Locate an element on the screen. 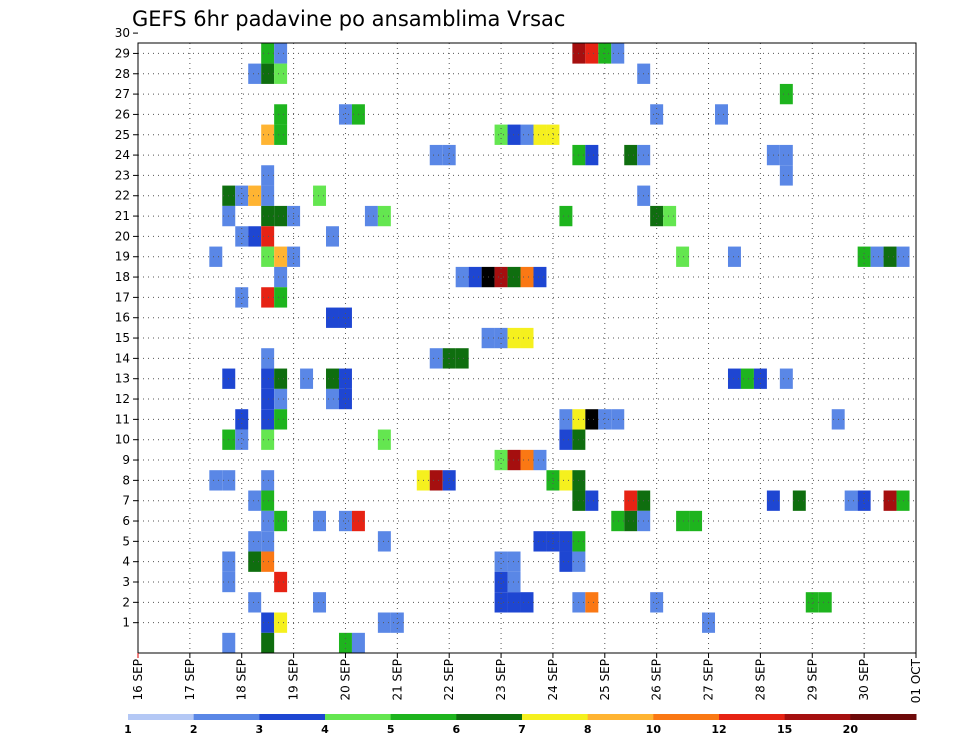 This screenshot has height=742, width=960. x-tick-label: 30 SEP is located at coordinates (864, 680).